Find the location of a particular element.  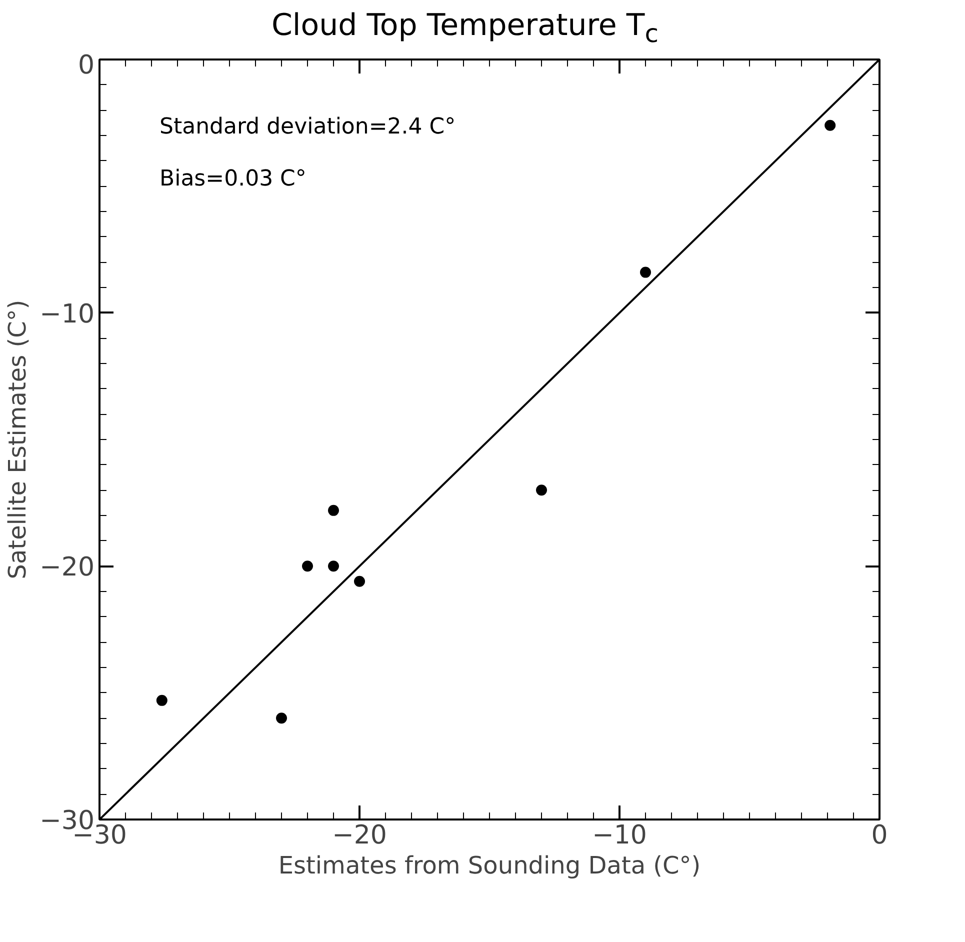

annotation: Bias=0.03 C° is located at coordinates (233, 179).